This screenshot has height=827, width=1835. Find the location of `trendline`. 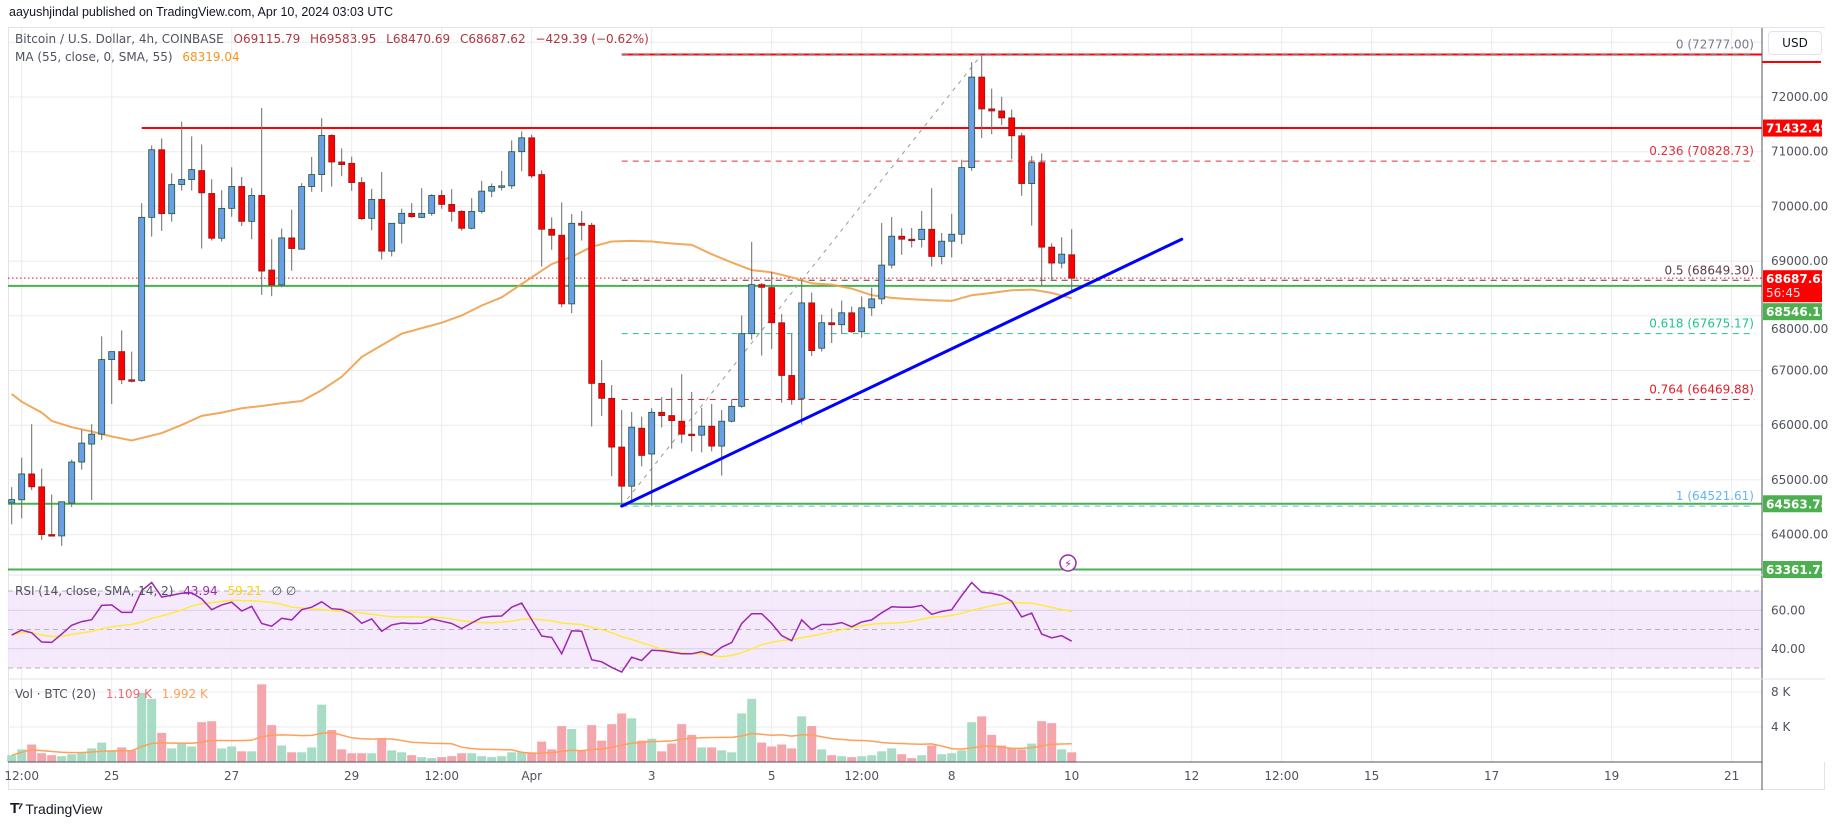

trendline is located at coordinates (902, 372).